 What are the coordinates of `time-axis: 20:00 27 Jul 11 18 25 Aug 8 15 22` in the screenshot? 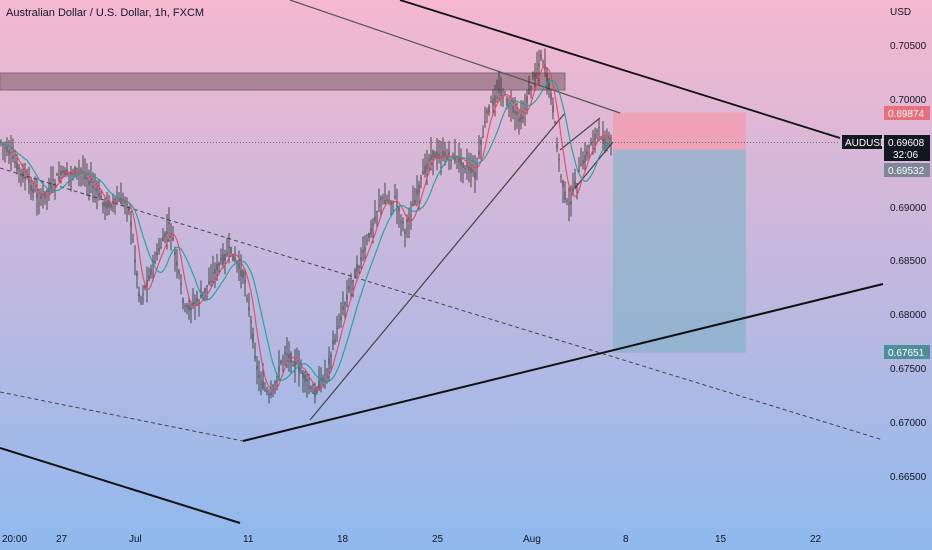 It's located at (412, 539).